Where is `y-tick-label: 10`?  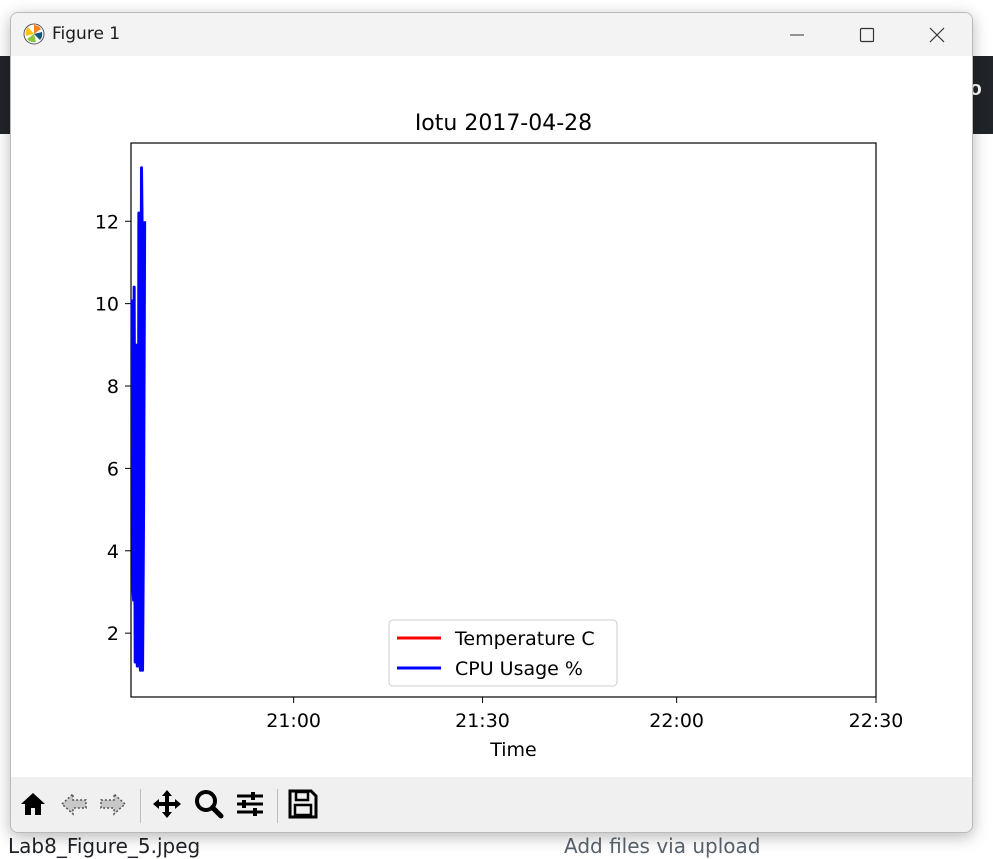 y-tick-label: 10 is located at coordinates (107, 305).